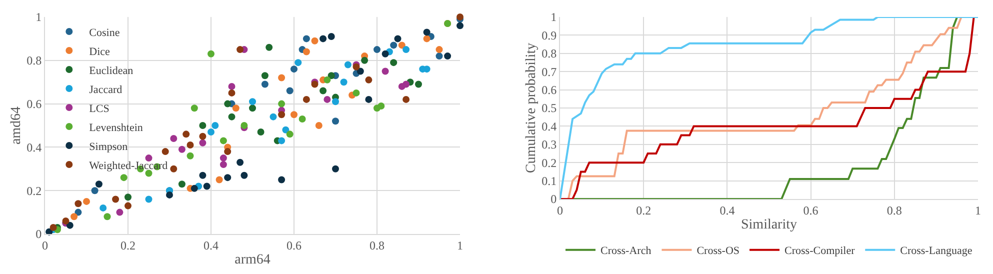  I want to click on y-tick-label: 0.5, so click(549, 108).